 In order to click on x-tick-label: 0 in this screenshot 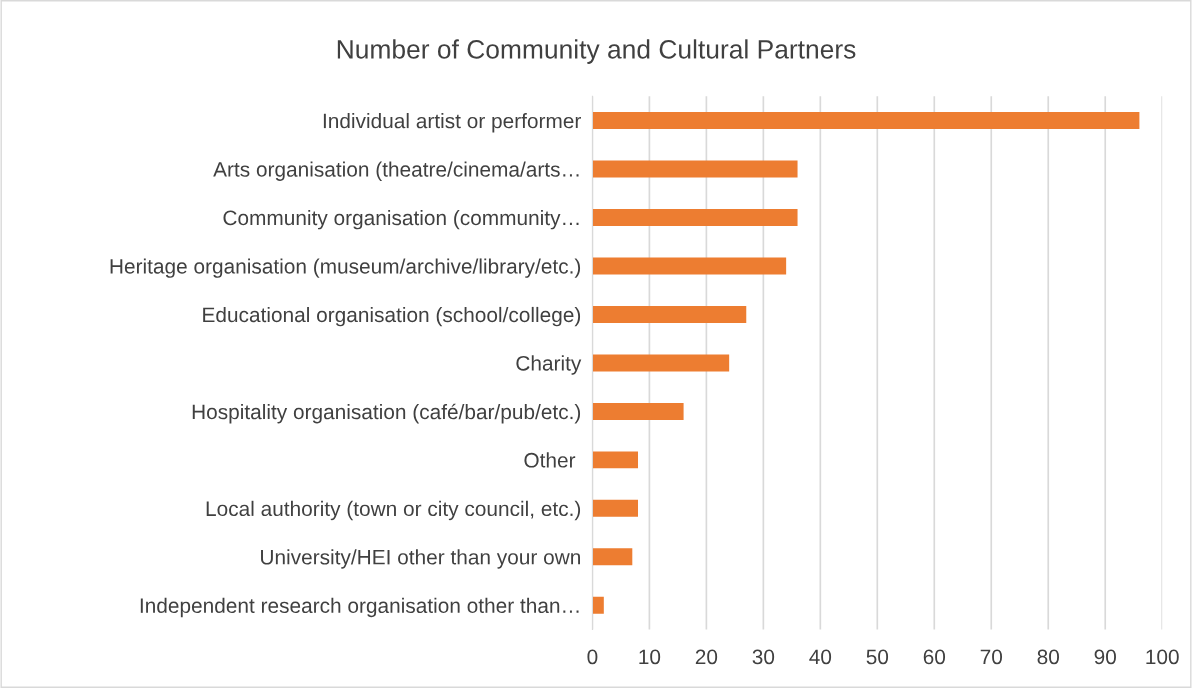, I will do `click(592, 657)`.